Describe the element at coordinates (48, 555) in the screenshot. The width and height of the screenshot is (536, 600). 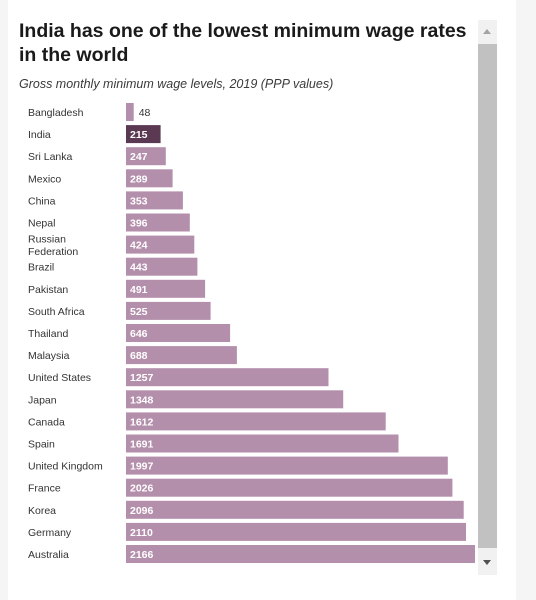
I see `category-label: Australia` at that location.